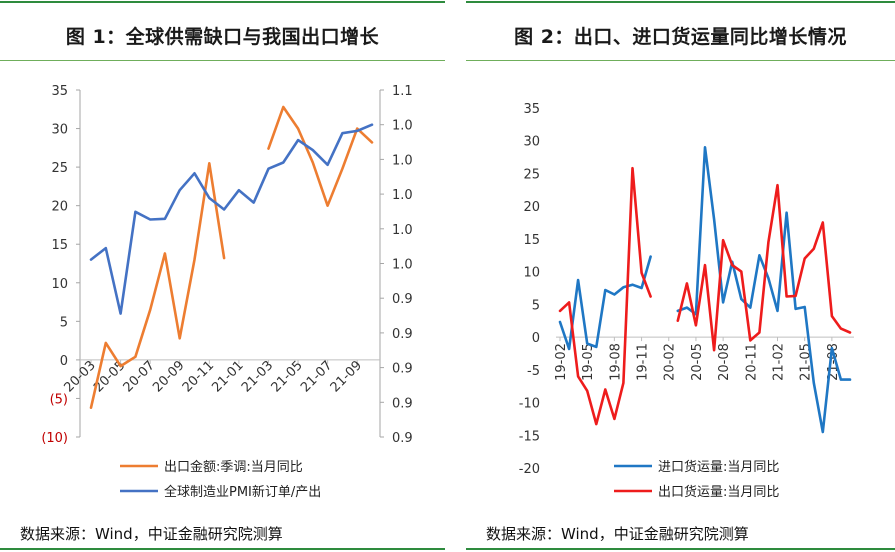  Describe the element at coordinates (531, 273) in the screenshot. I see `y-tick-label: 10` at that location.